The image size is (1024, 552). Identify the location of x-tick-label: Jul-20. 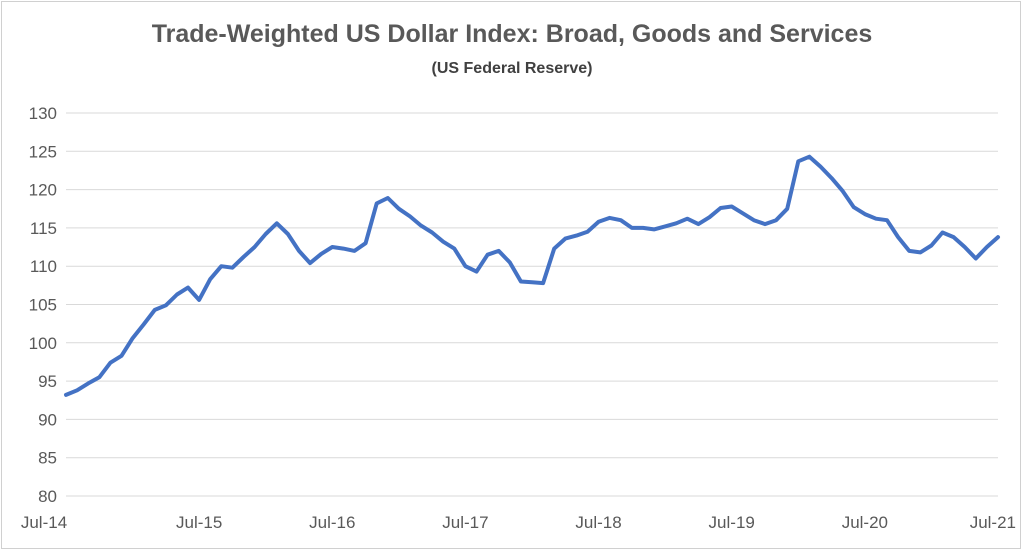
(865, 522).